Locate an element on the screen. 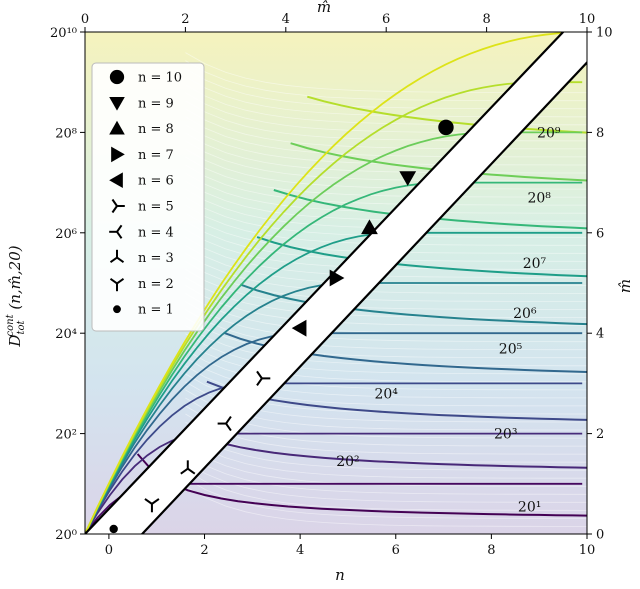 The height and width of the screenshot is (589, 640). x-axis-label-bottom: n is located at coordinates (340, 575).